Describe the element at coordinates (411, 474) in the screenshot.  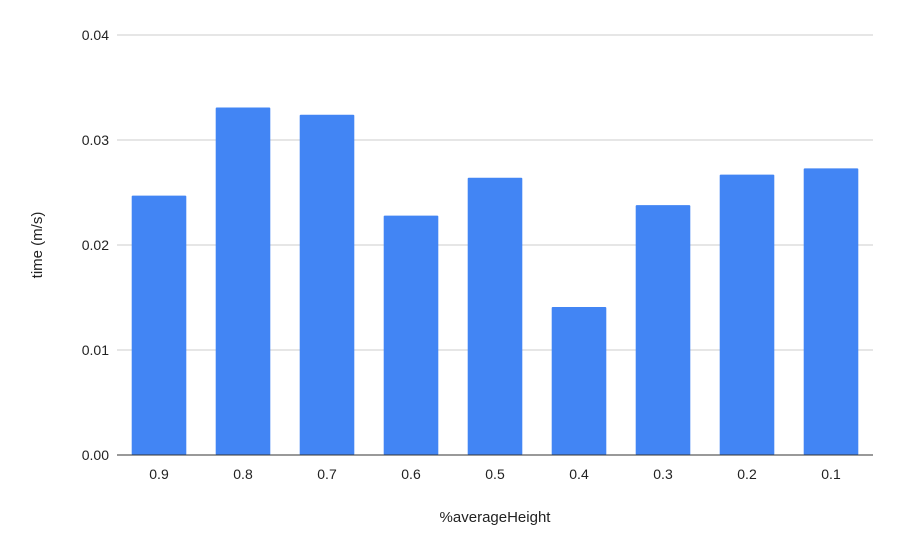
I see `x-tick-label: 0.6` at that location.